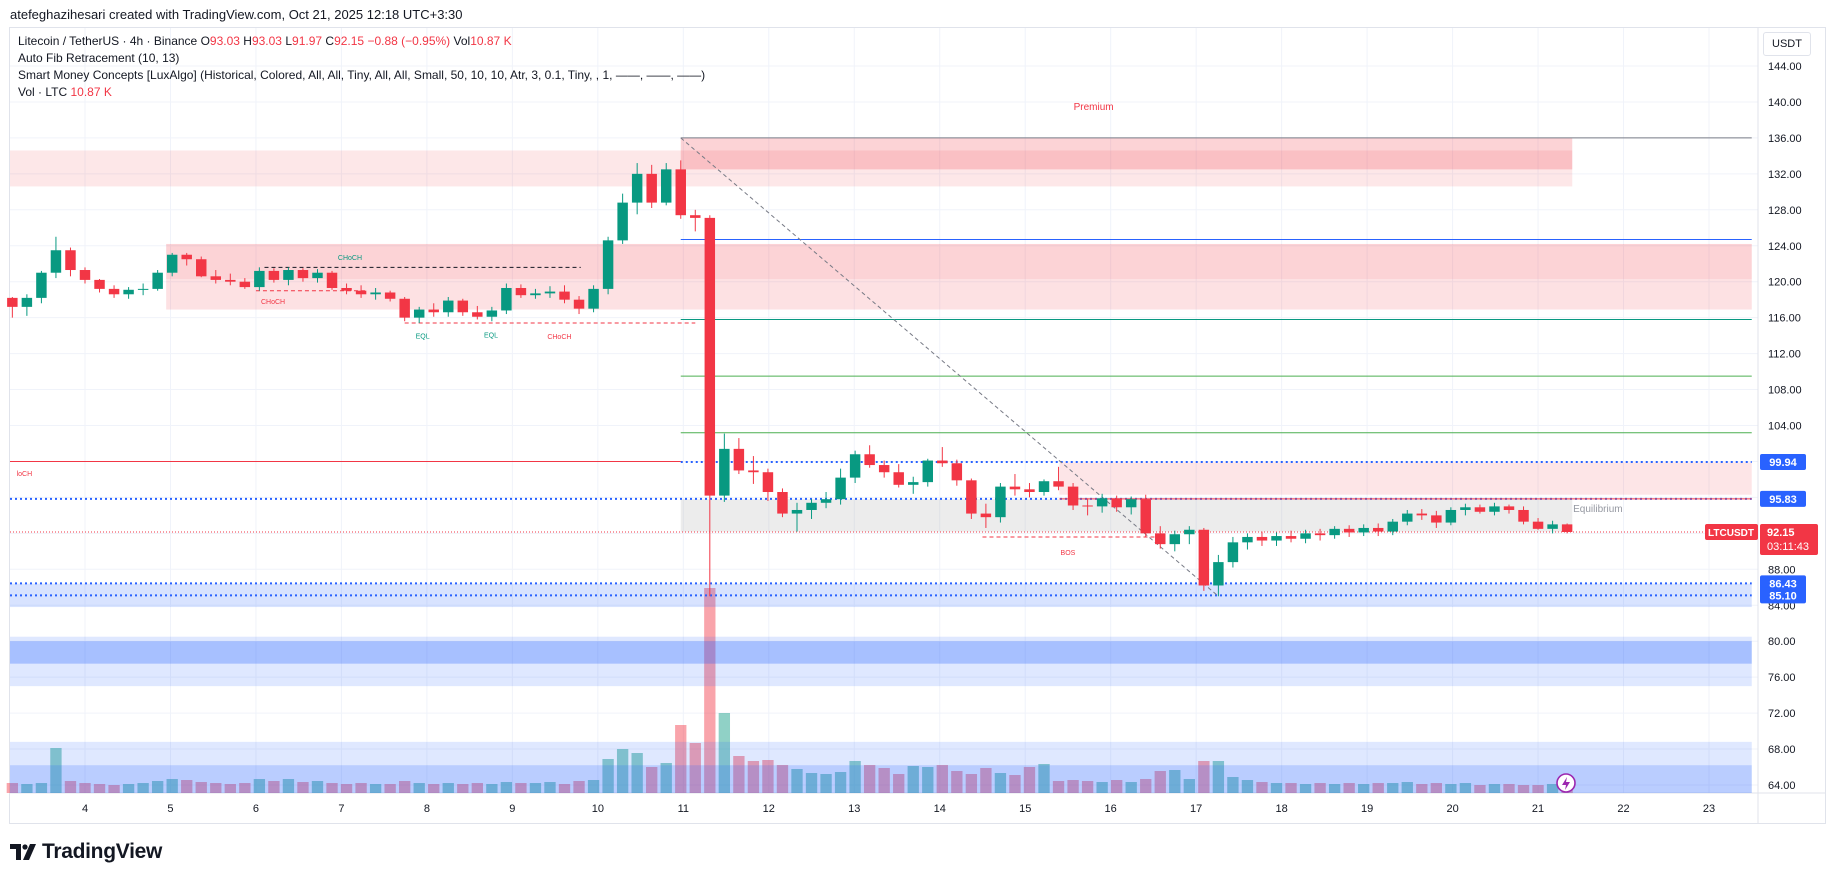  I want to click on discount-zone-bottom, so click(881, 767).